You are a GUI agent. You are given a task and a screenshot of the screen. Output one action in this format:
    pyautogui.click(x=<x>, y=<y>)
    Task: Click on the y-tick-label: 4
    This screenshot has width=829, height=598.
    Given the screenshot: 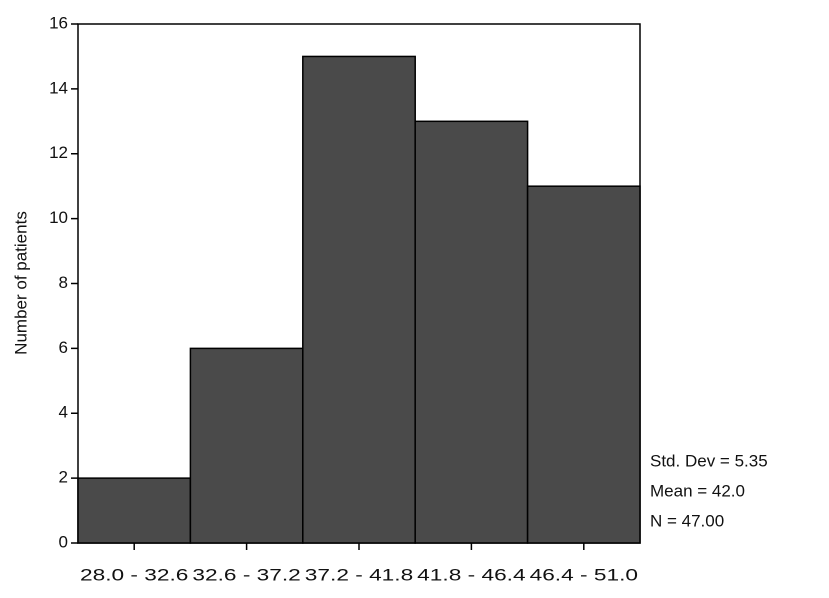 What is the action you would take?
    pyautogui.click(x=63, y=412)
    